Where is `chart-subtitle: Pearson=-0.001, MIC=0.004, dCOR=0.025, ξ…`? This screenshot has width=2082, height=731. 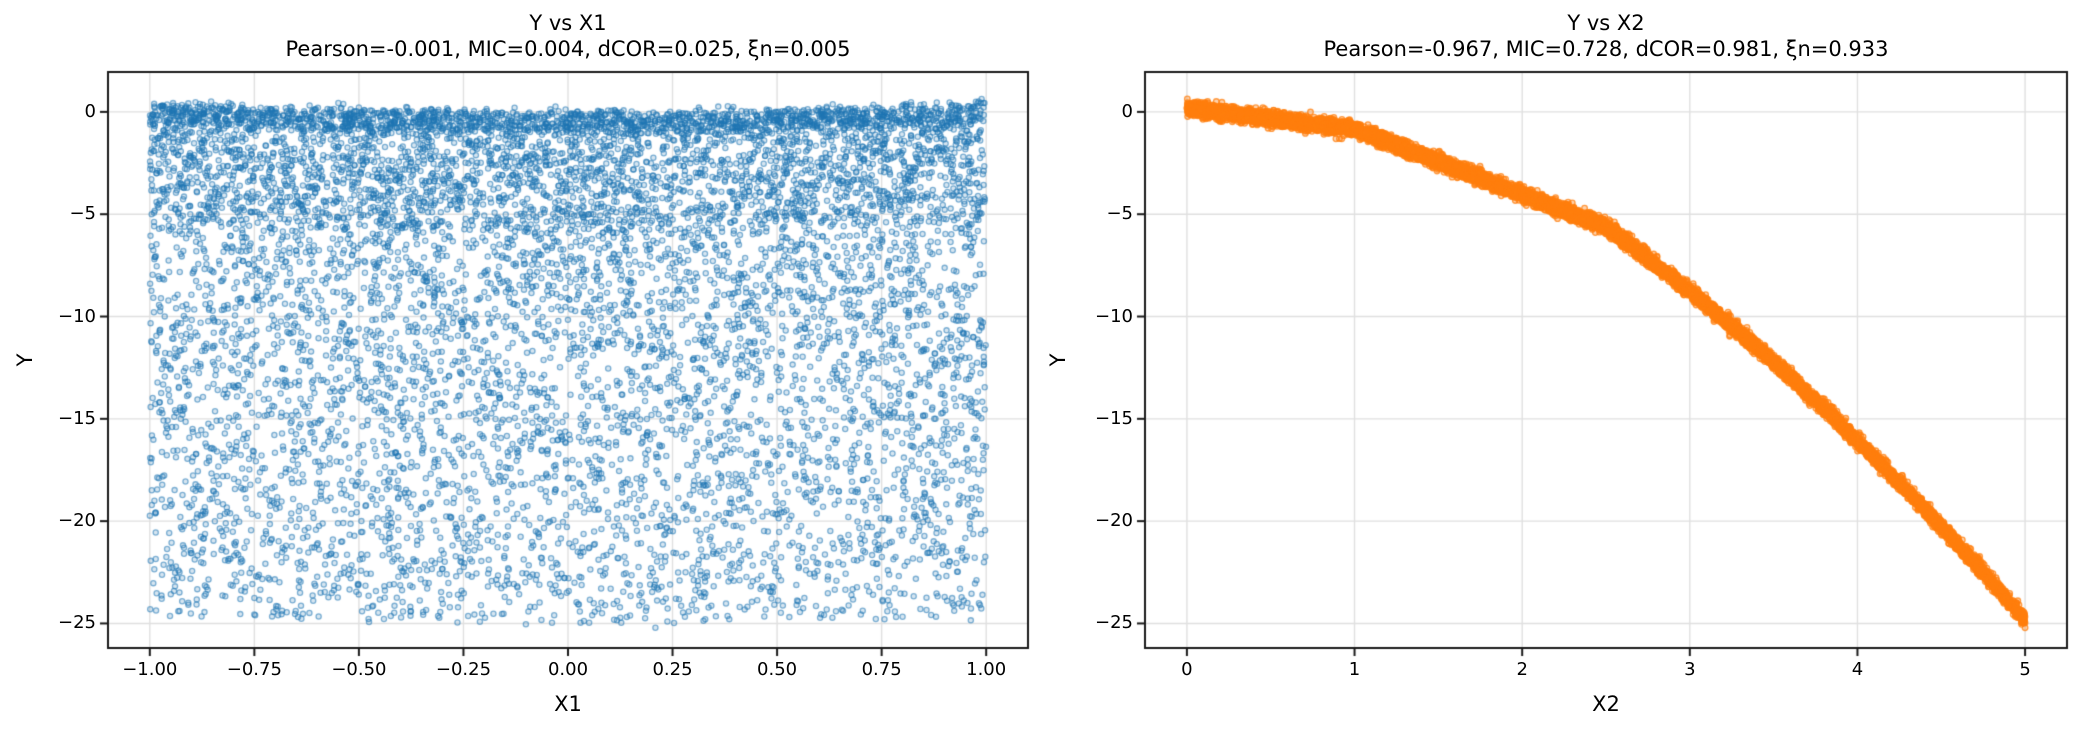 chart-subtitle: Pearson=-0.001, MIC=0.004, dCOR=0.025, ξ… is located at coordinates (568, 49).